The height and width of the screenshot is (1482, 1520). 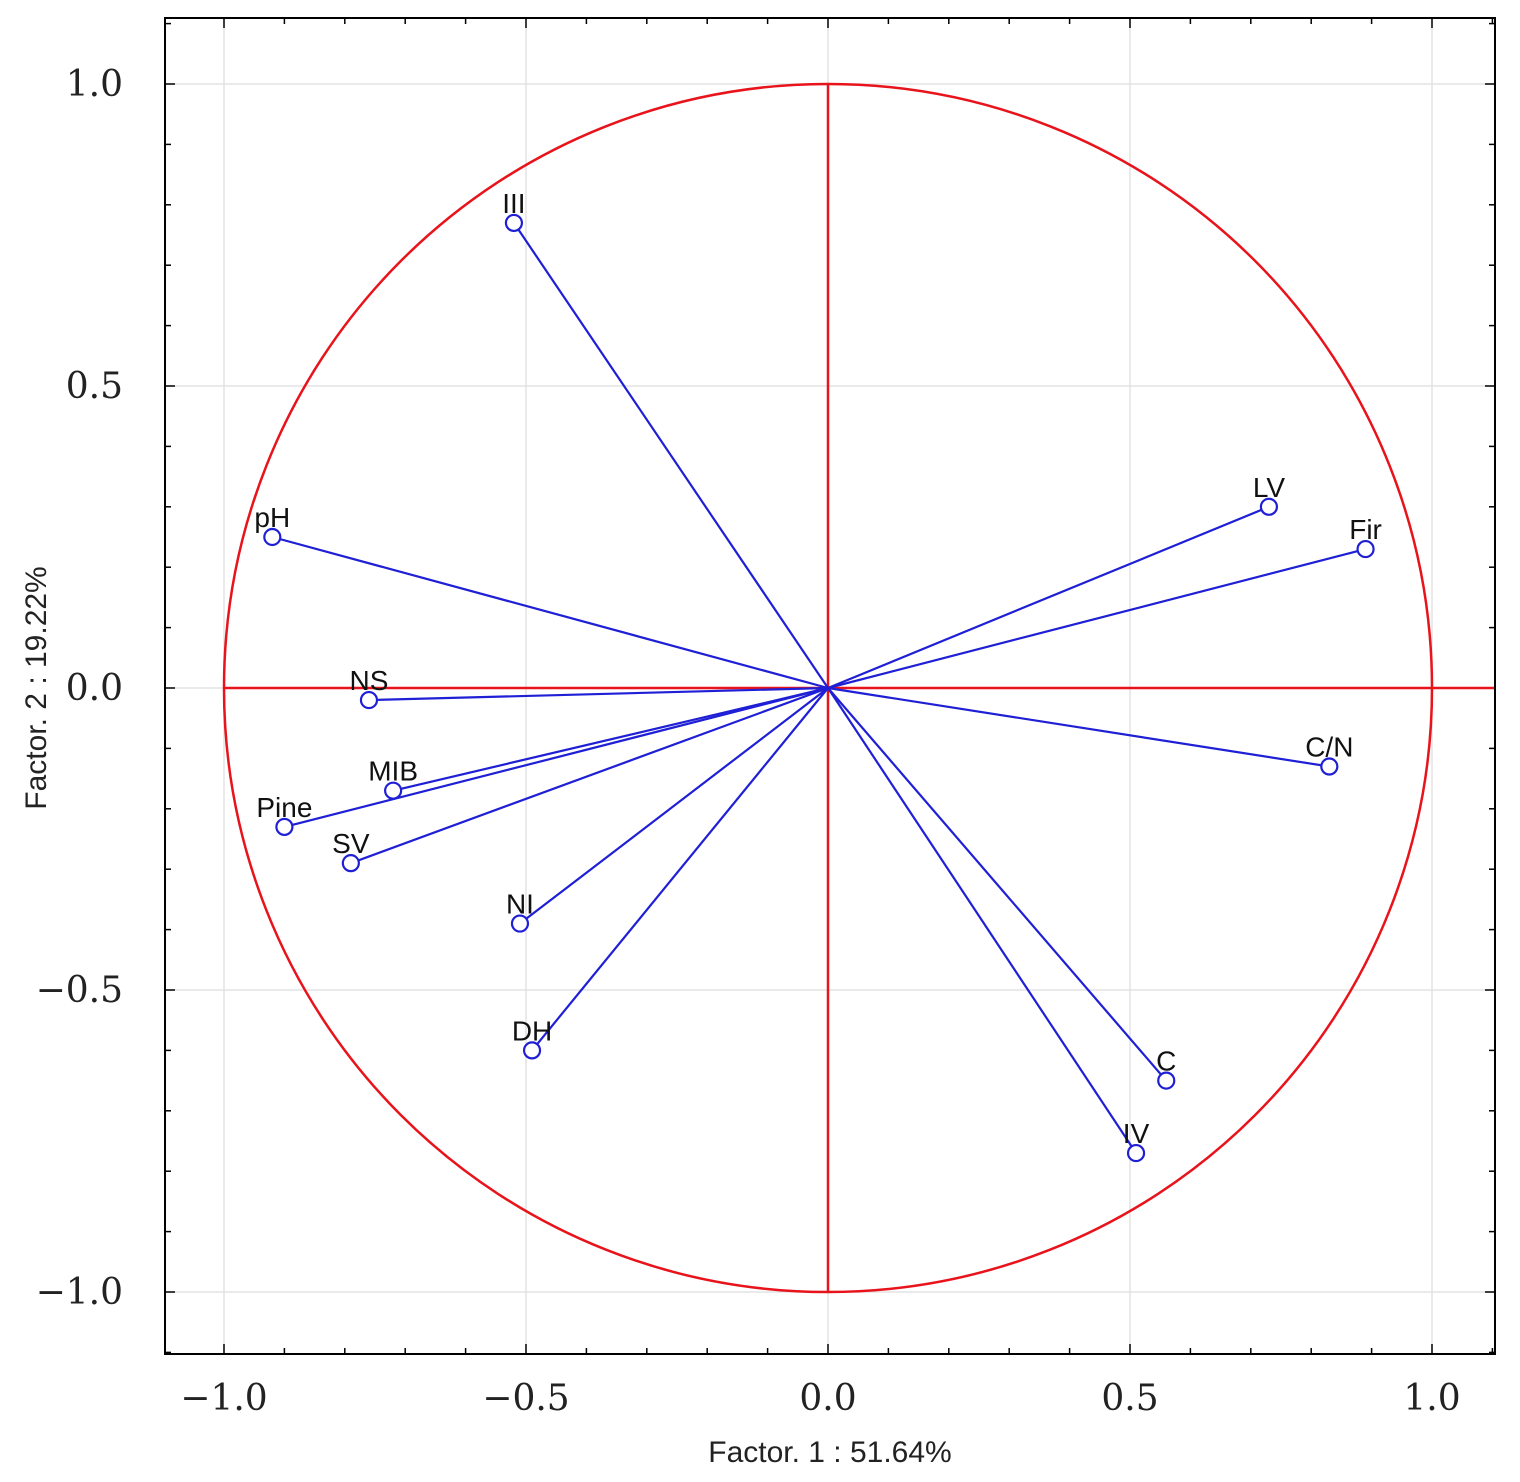 What do you see at coordinates (369, 700) in the screenshot?
I see `point-ns` at bounding box center [369, 700].